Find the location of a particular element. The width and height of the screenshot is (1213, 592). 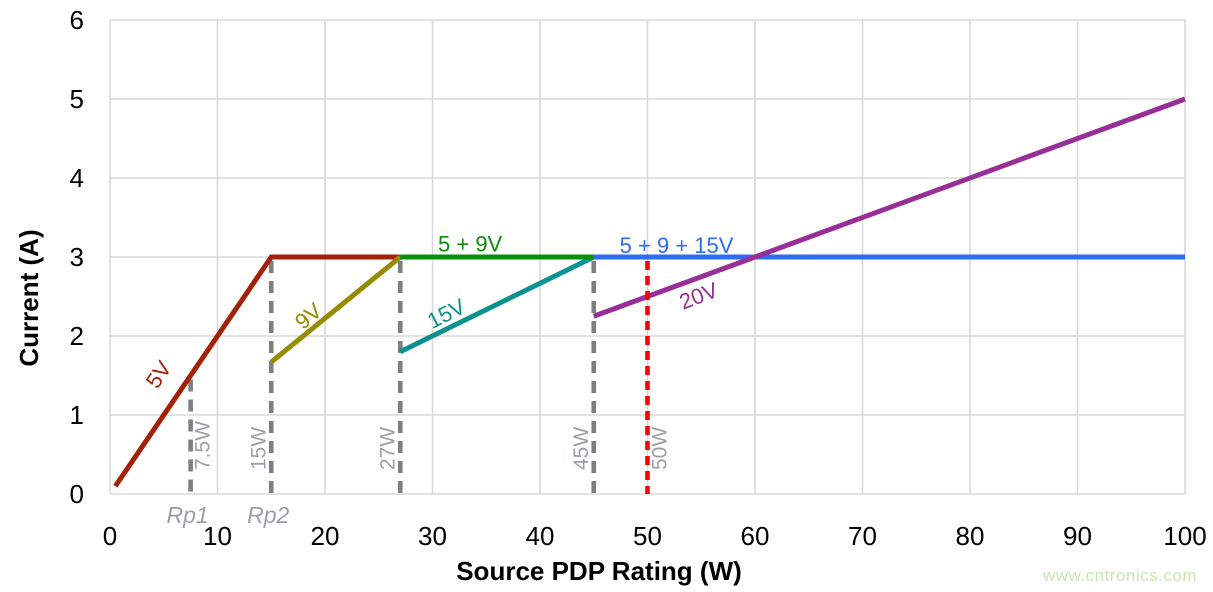

x-tick-label: 30 is located at coordinates (432, 536).